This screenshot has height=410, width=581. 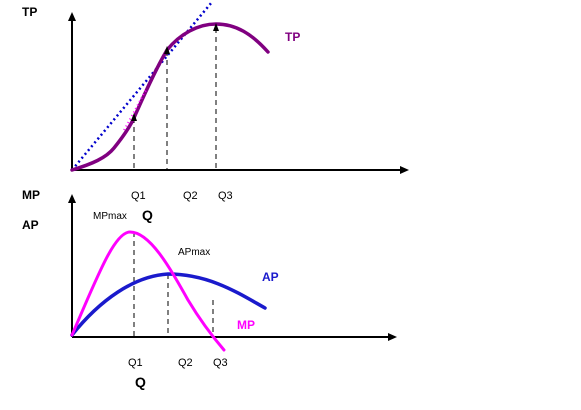 I want to click on mp-curve, so click(x=148, y=291).